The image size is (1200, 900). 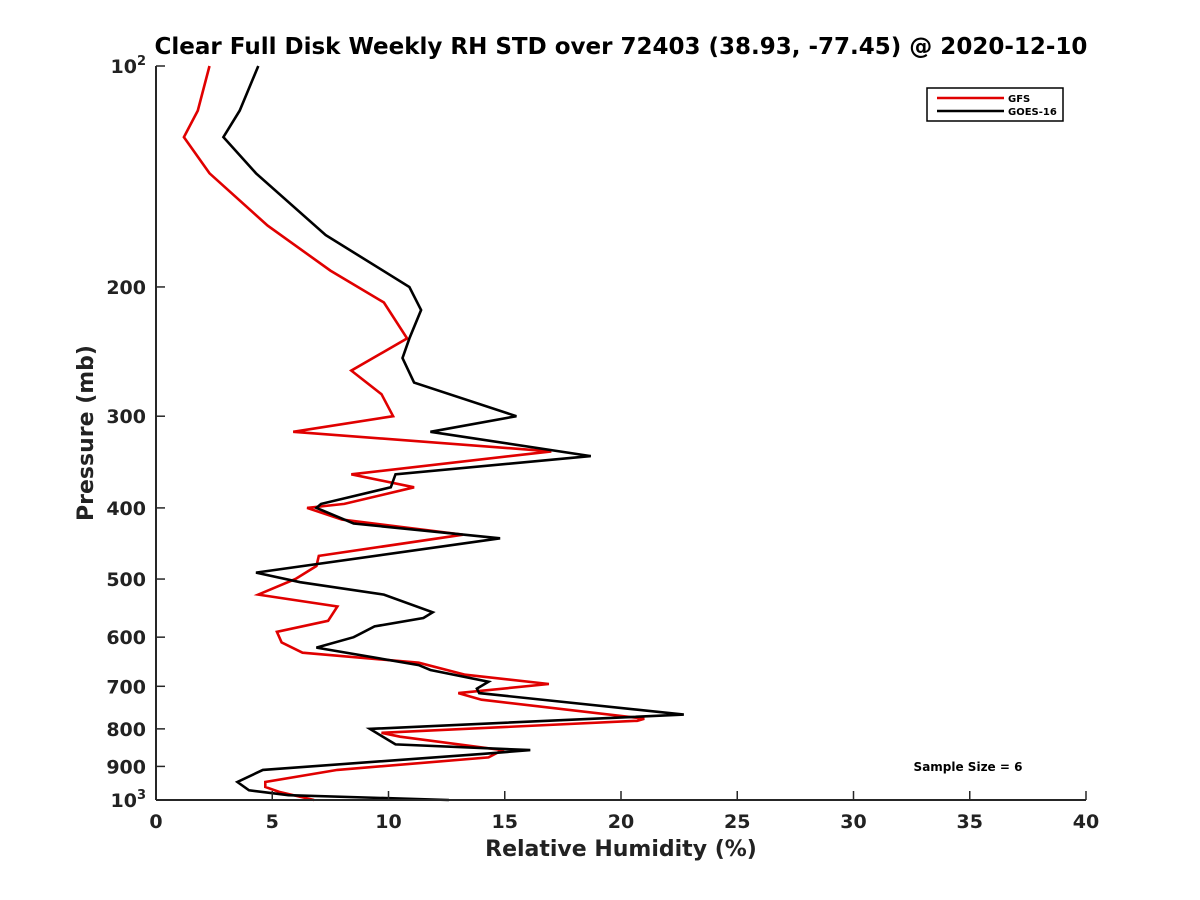 I want to click on x-tick-label: 40, so click(x=1086, y=822).